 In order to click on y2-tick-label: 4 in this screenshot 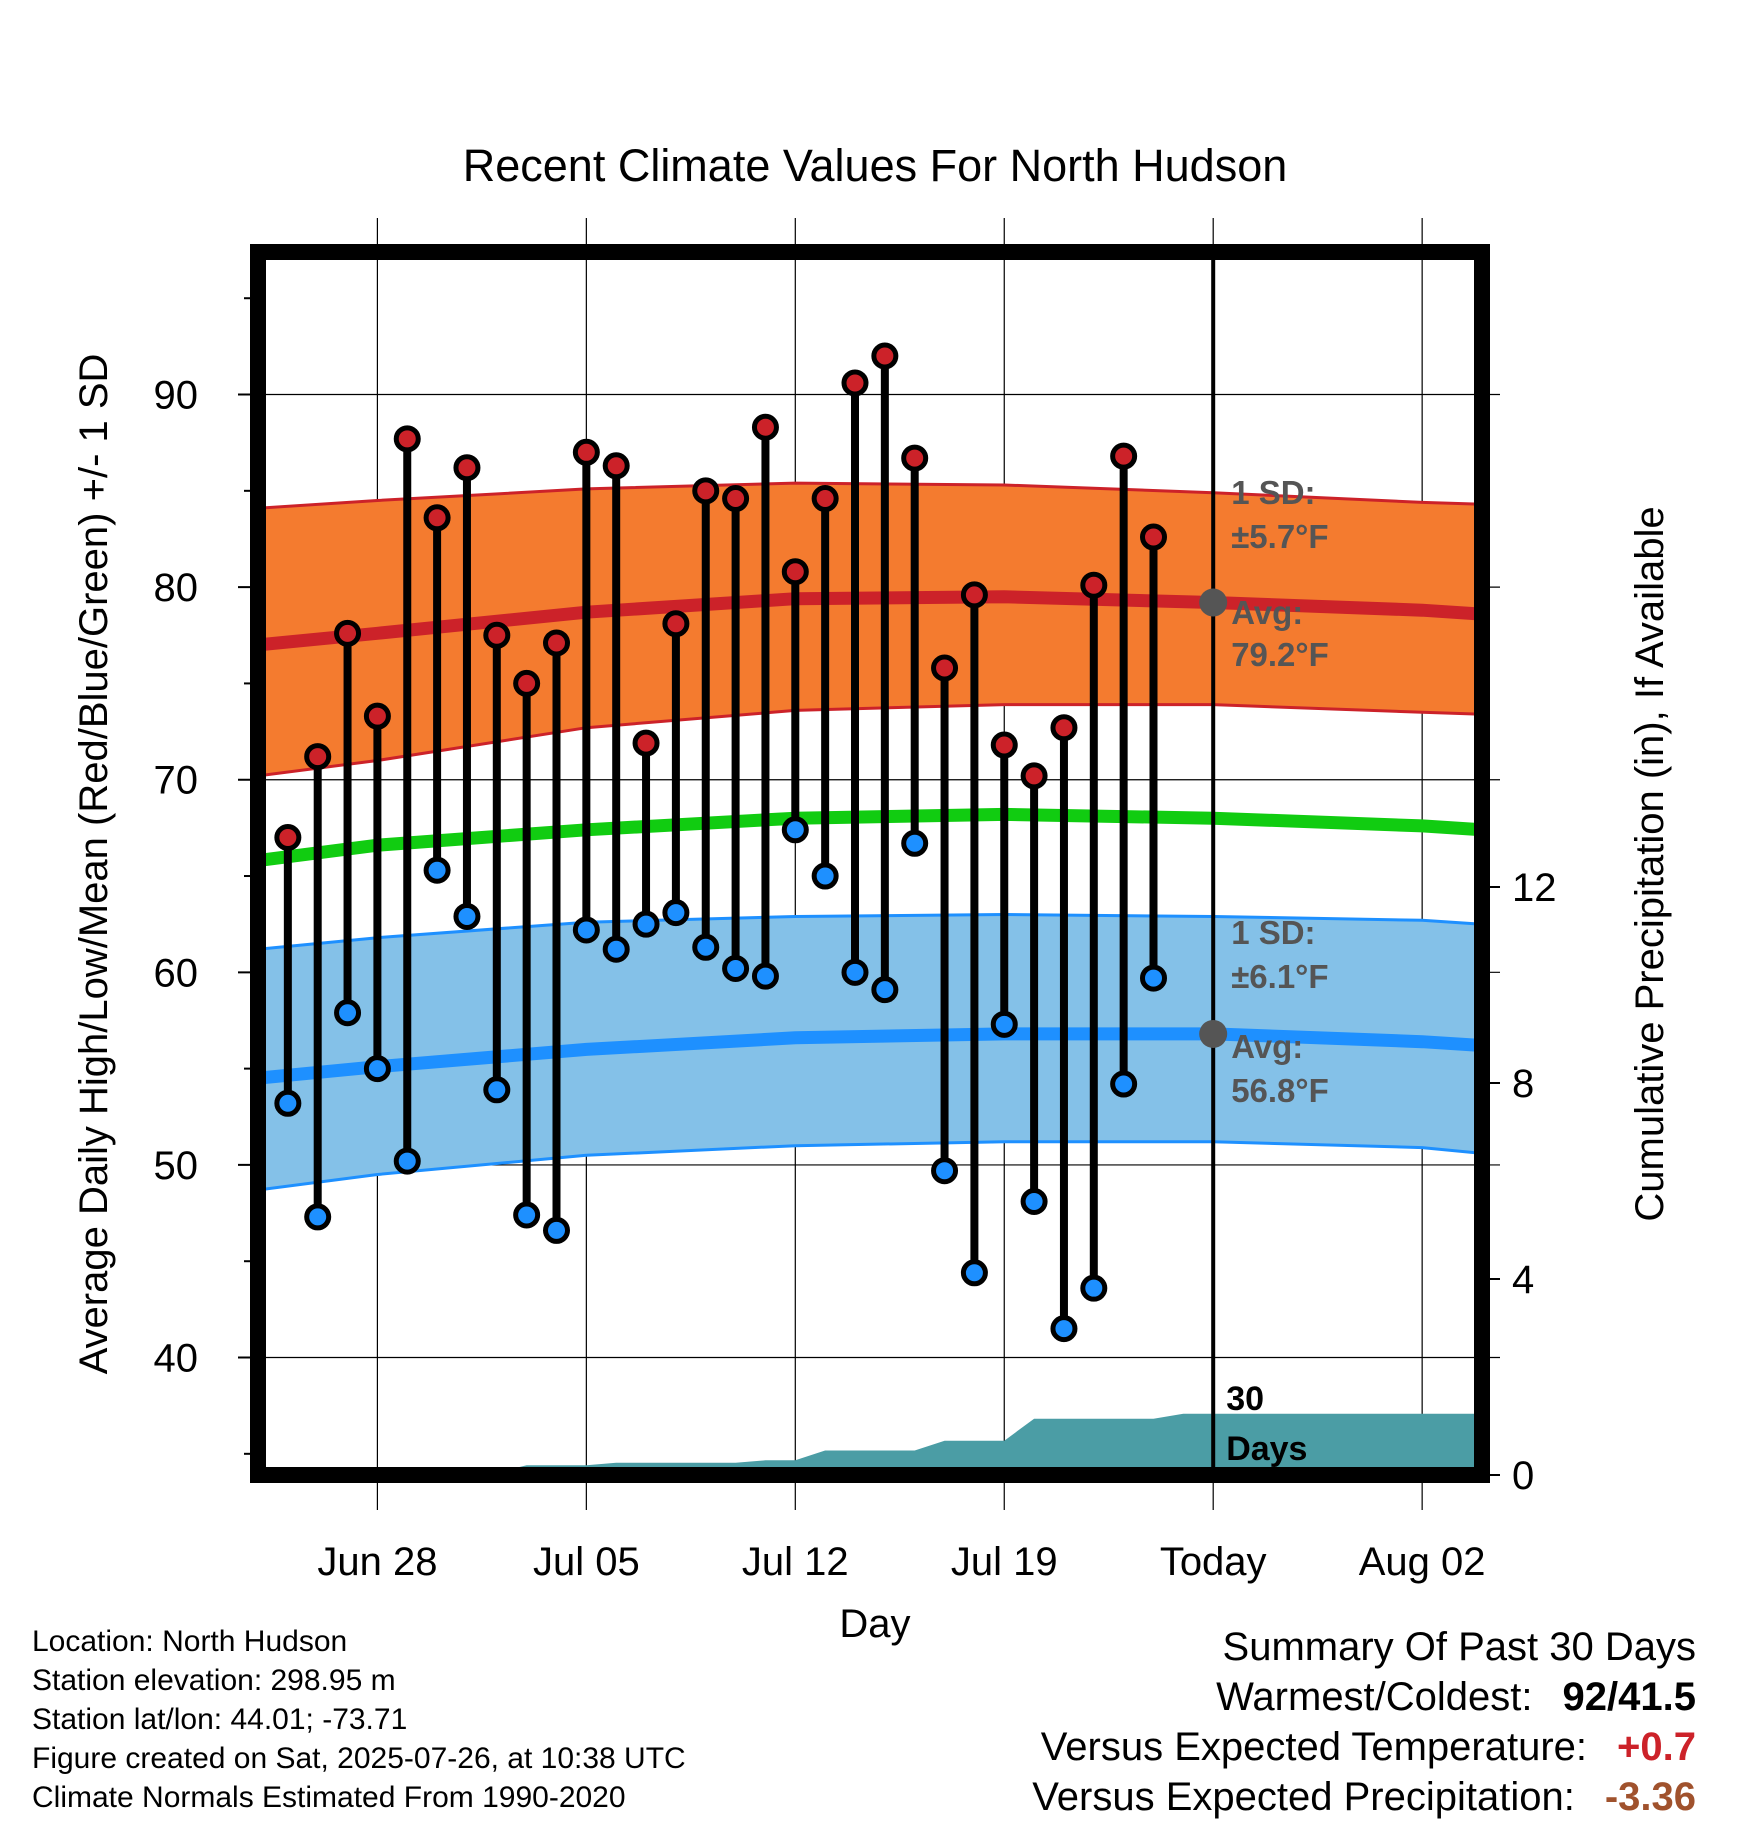, I will do `click(1523, 1280)`.